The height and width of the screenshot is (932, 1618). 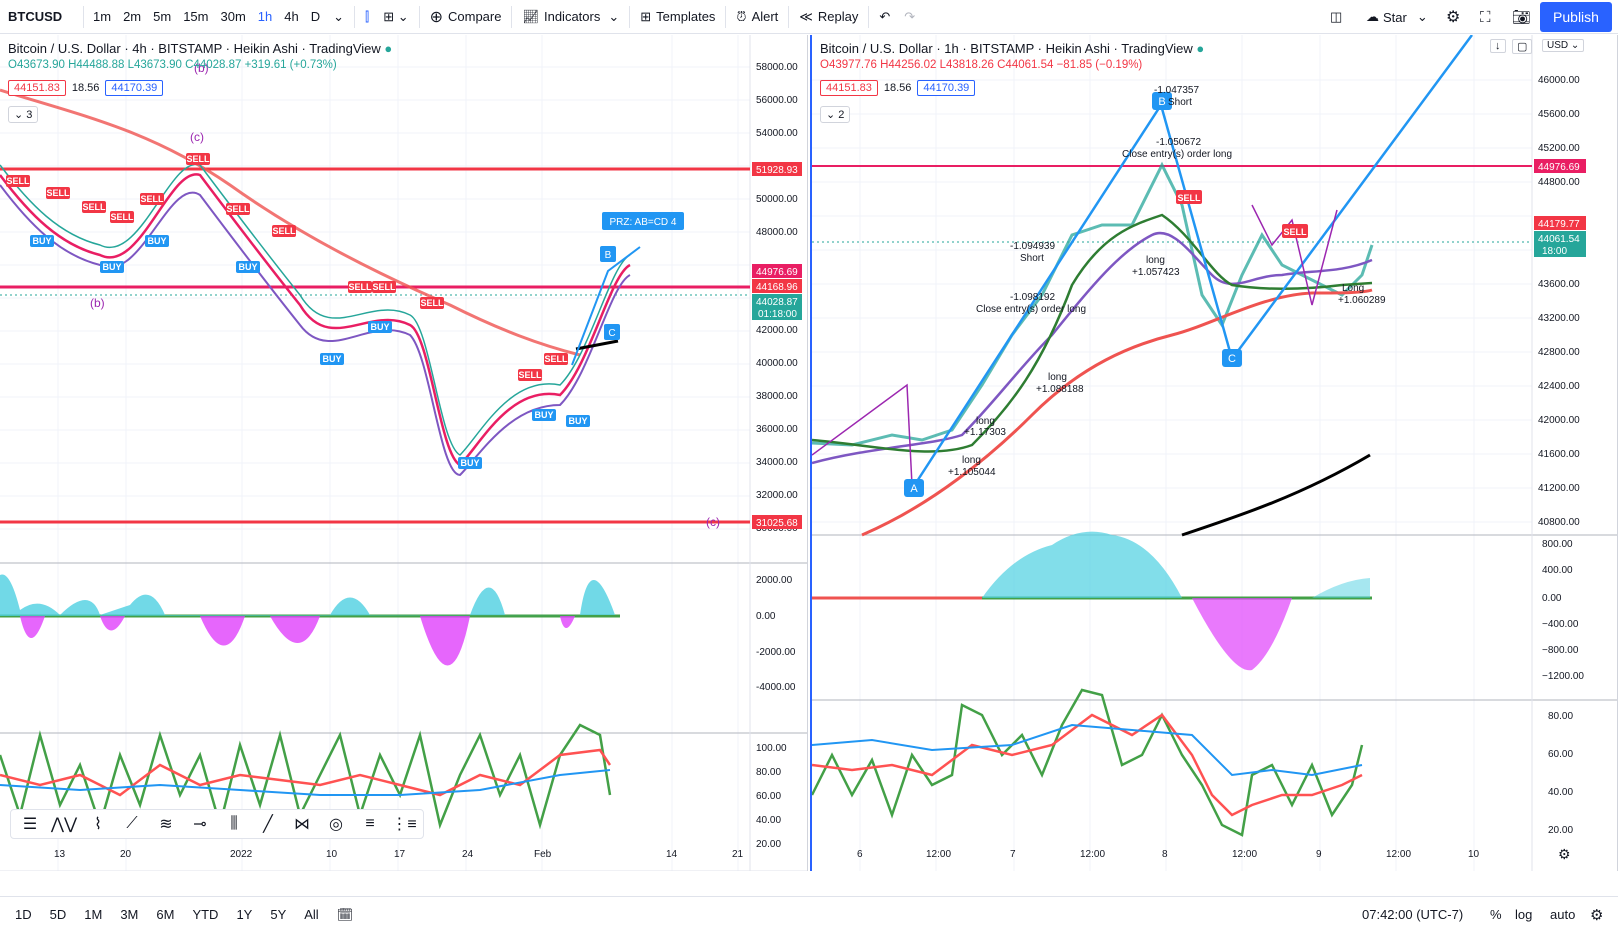 I want to click on settings-lines-icon: ⋮≡, so click(x=404, y=824).